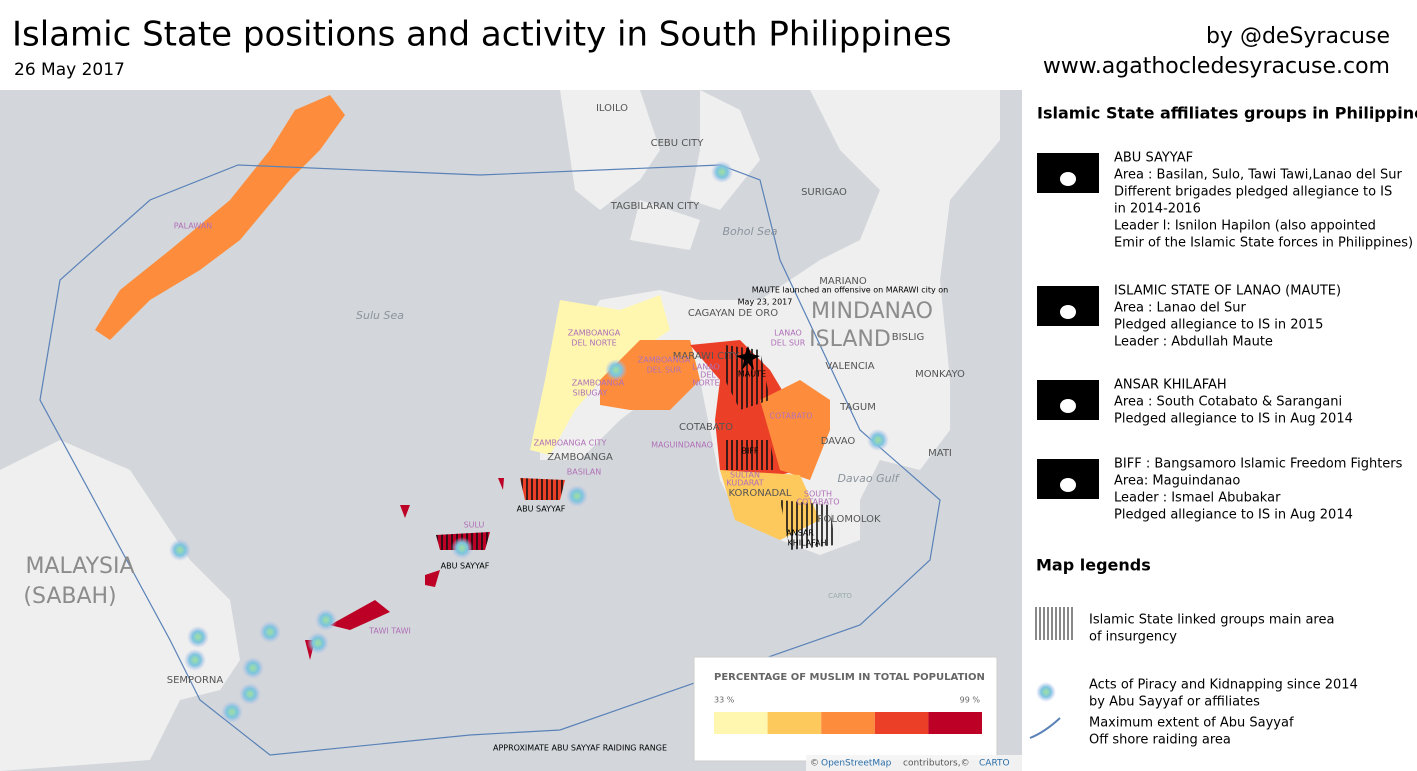 This screenshot has width=1417, height=771. I want to click on group-line: Leader : Ismael Abubakar, so click(1197, 498).